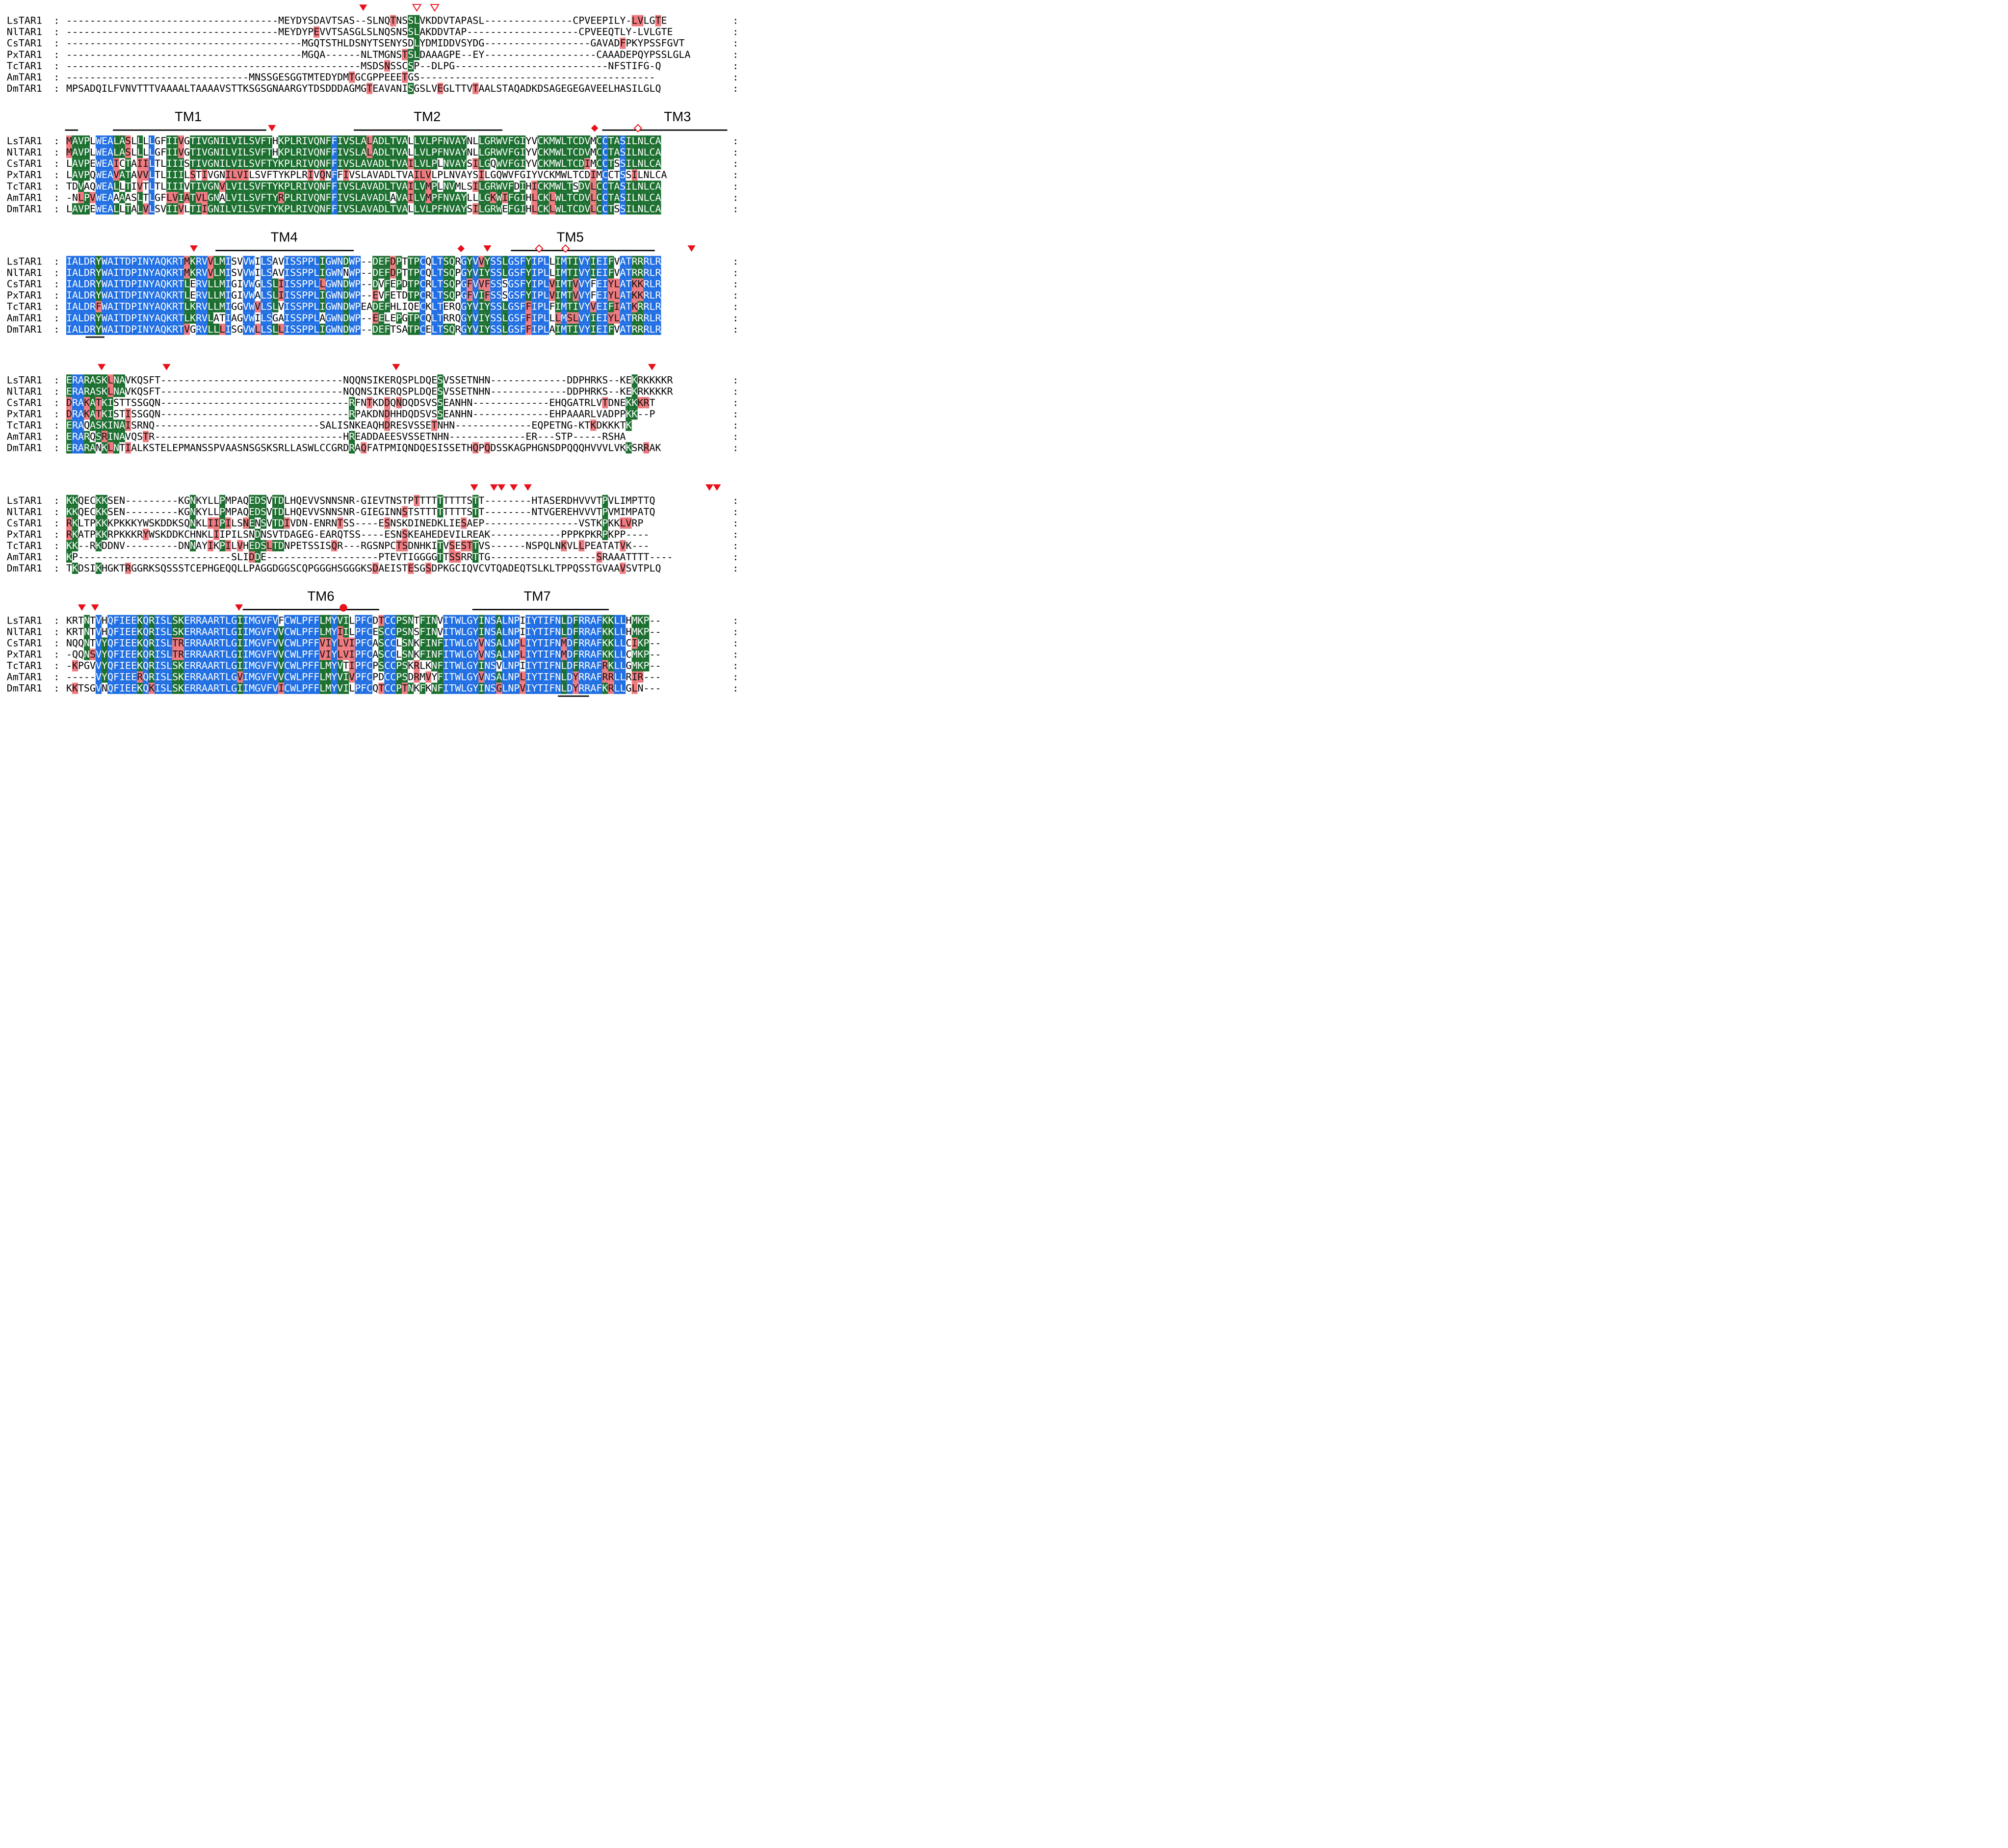 This screenshot has width=2008, height=1848. What do you see at coordinates (637, 128) in the screenshot?
I see `open-diamond-icon` at bounding box center [637, 128].